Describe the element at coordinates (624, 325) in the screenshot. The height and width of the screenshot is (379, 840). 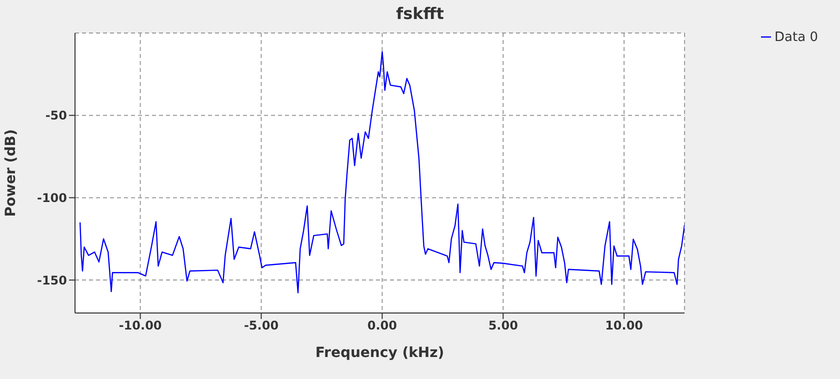
I see `x-tick-label: 10.00` at that location.